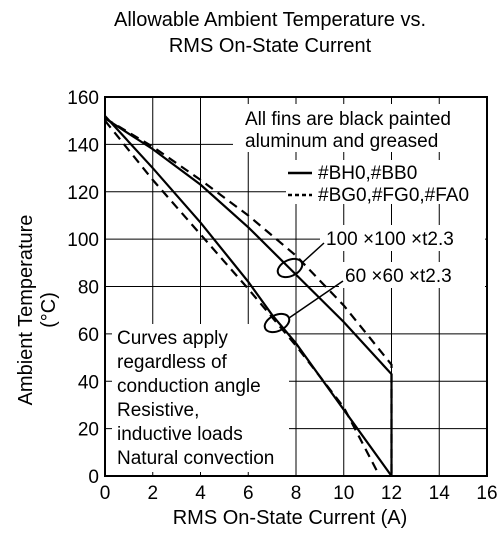  What do you see at coordinates (189, 386) in the screenshot?
I see `conditions-note: conduction angle` at bounding box center [189, 386].